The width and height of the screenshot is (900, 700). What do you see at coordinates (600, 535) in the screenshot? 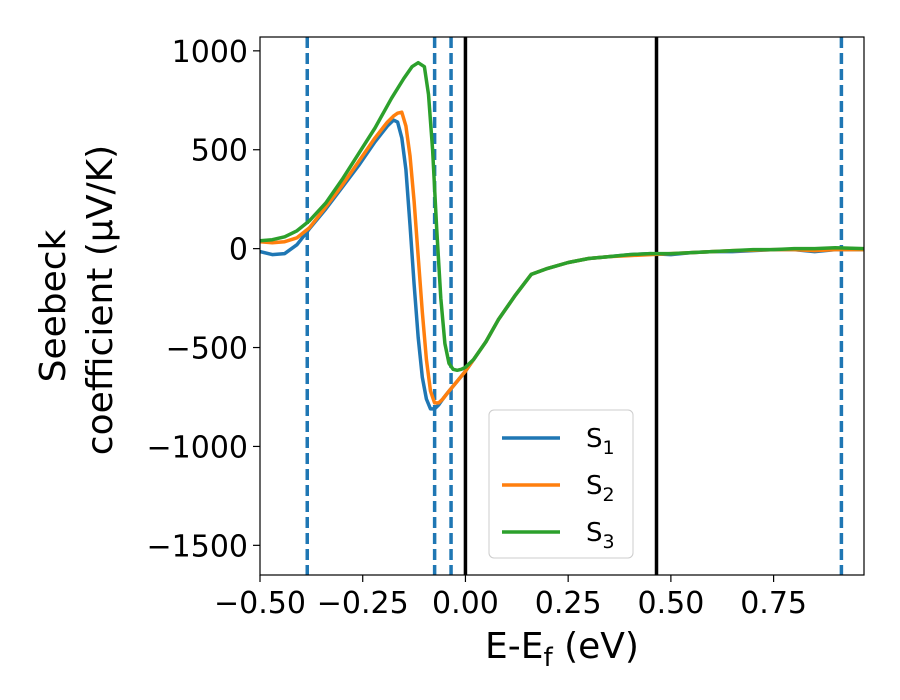
I see `legend-label-s3: S3` at bounding box center [600, 535].